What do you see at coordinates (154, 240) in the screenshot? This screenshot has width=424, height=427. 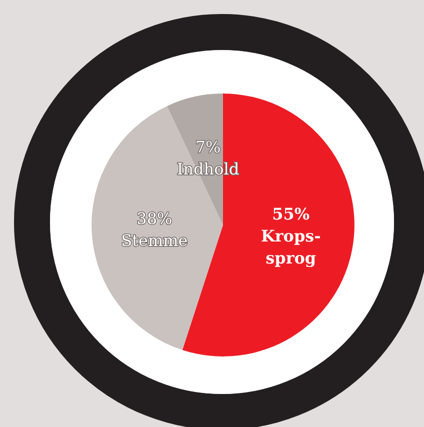 I see `slice-label: Stemme` at bounding box center [154, 240].